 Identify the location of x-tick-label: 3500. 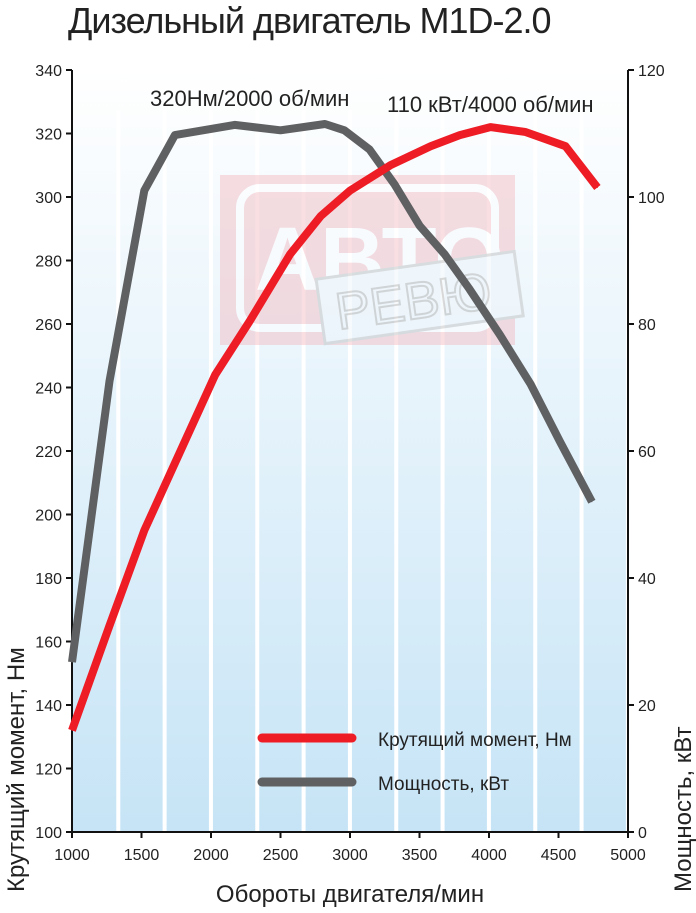
(420, 855).